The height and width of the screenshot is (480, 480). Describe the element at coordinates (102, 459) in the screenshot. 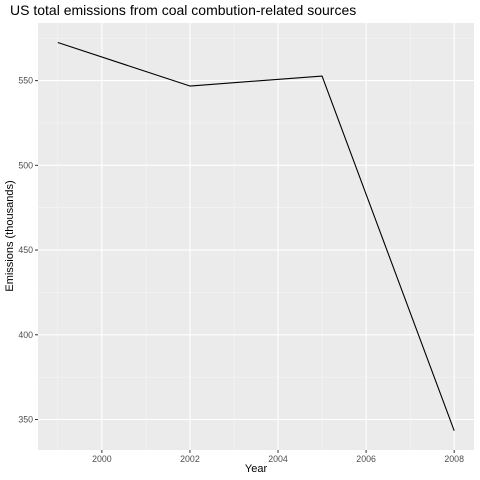

I see `x-tick-label: 2000` at that location.